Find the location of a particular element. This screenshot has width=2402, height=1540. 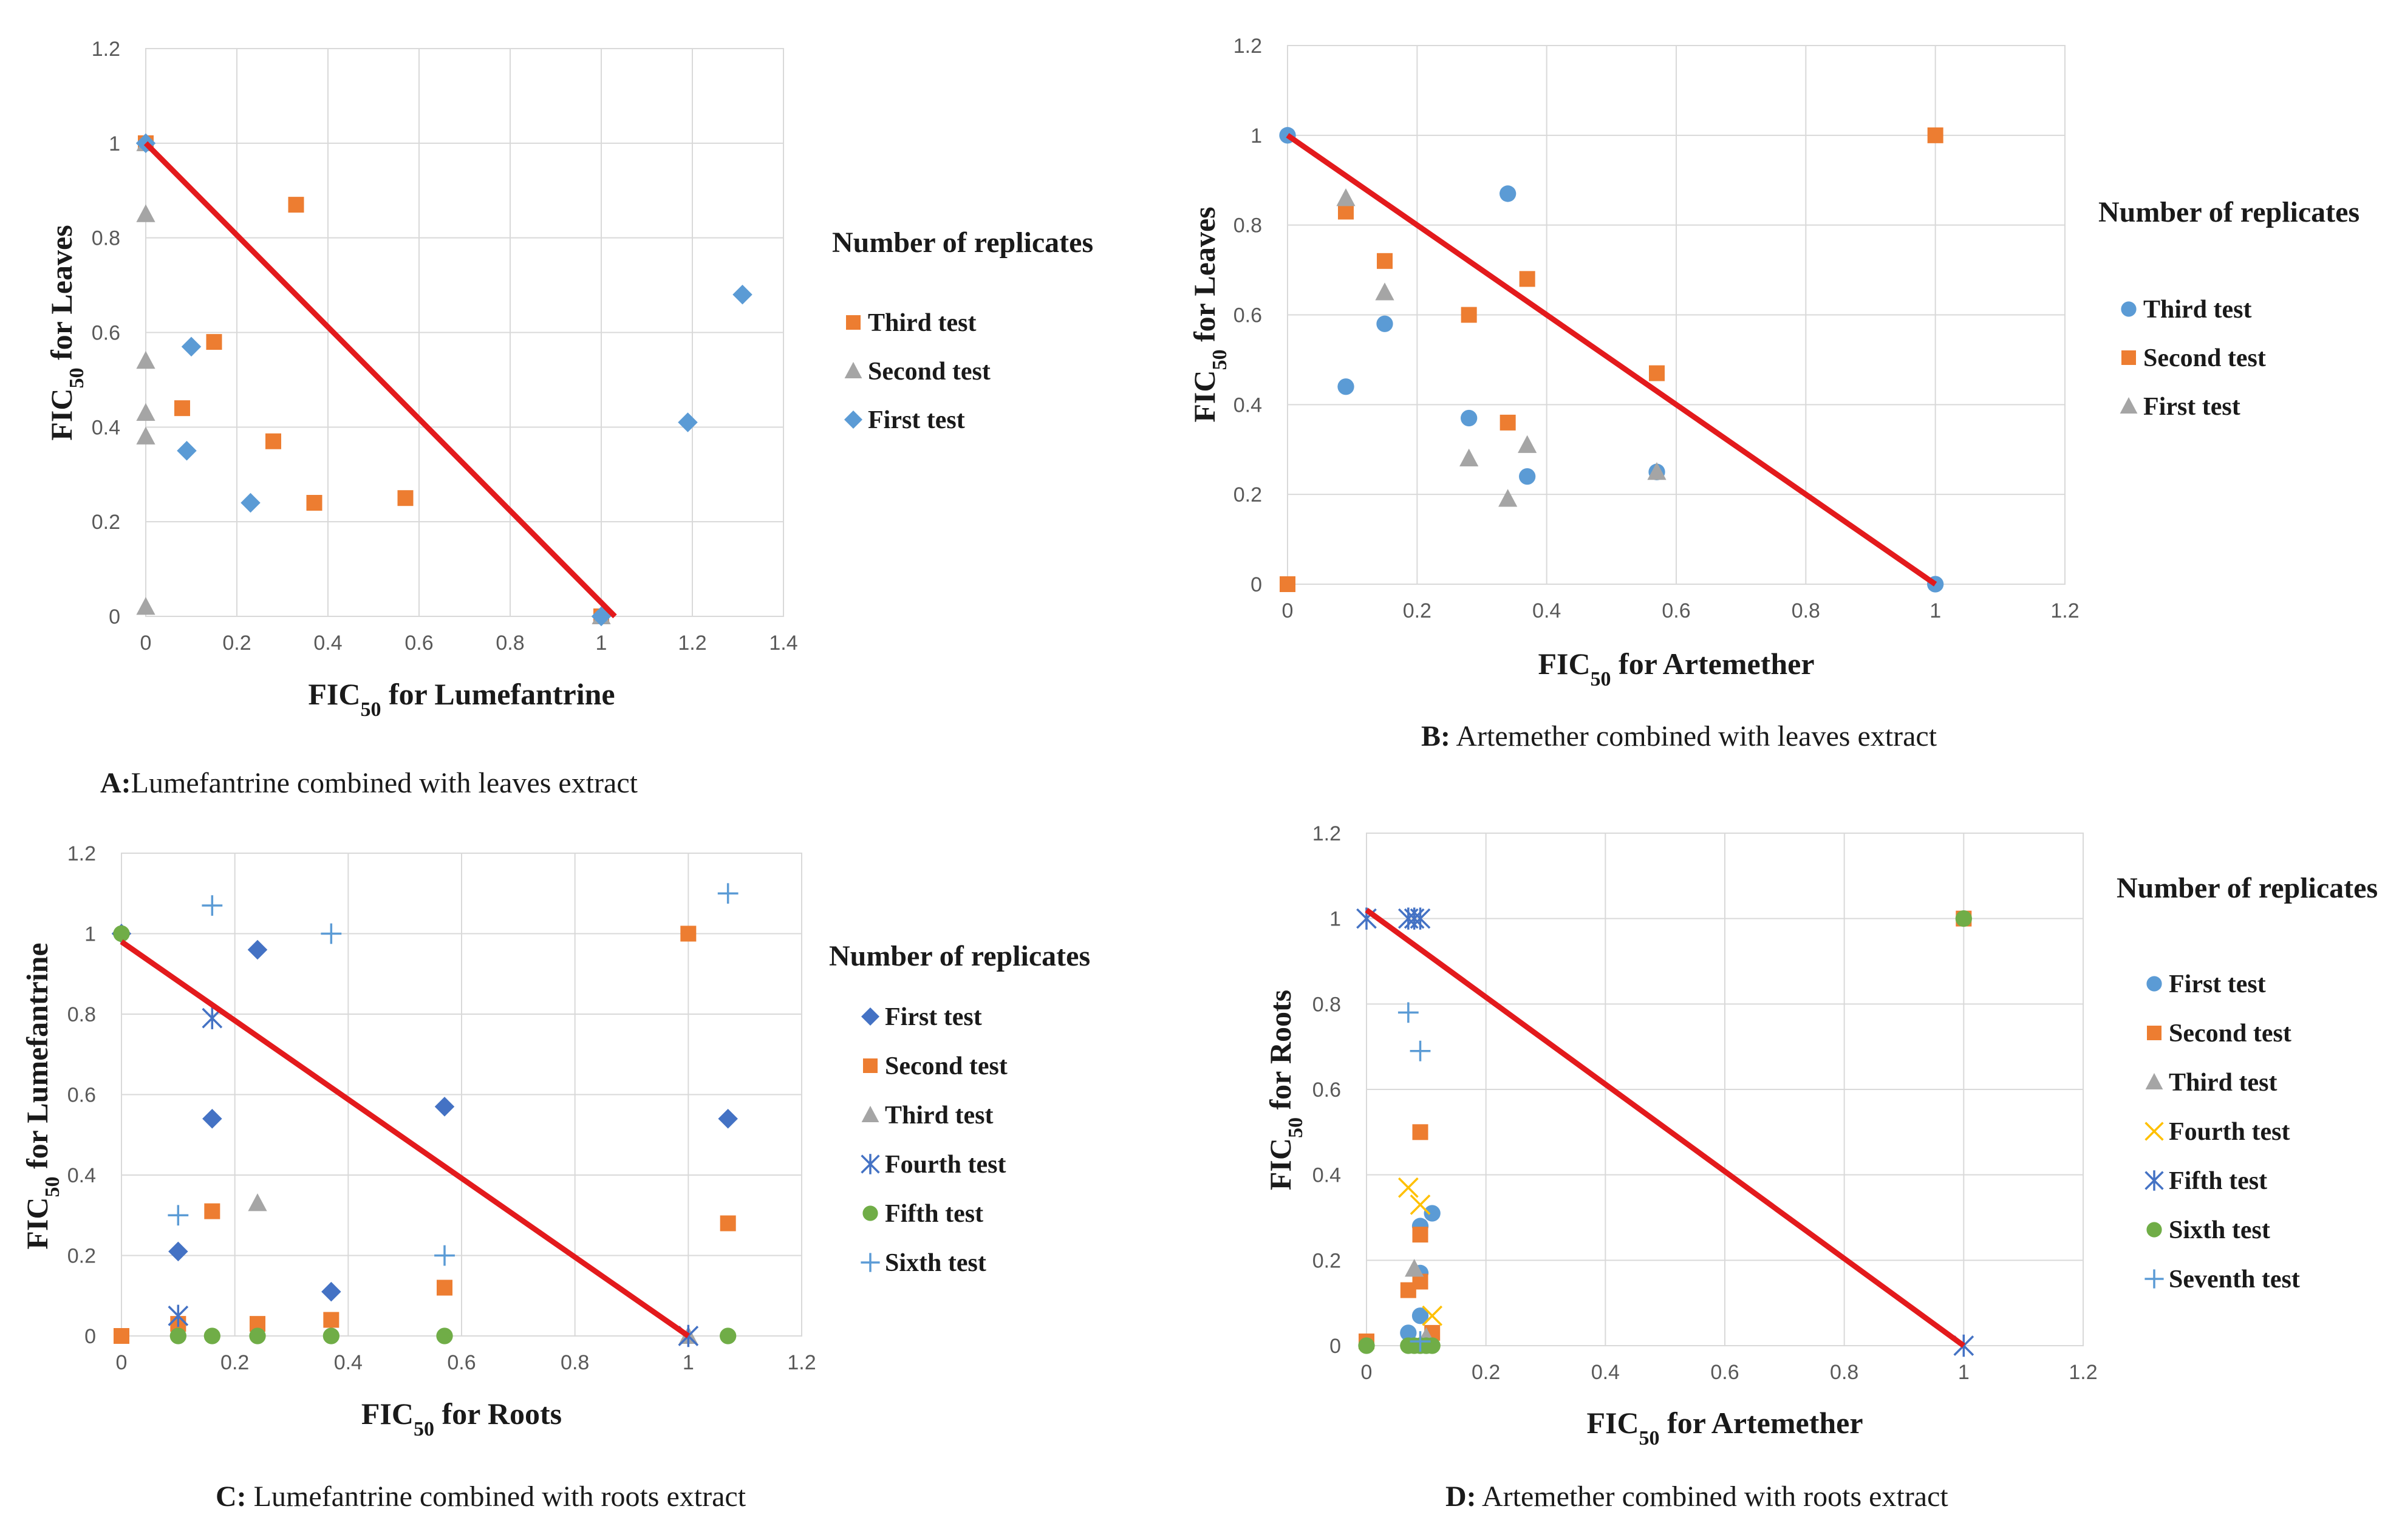

legend-item-label: Fourth test is located at coordinates (946, 1165).